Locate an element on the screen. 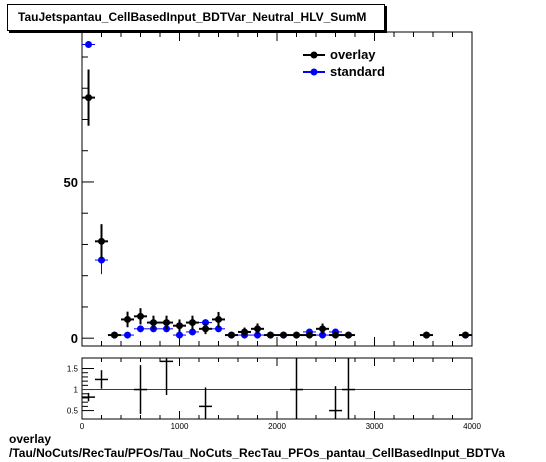  x-tick-label: 2000 is located at coordinates (277, 426).